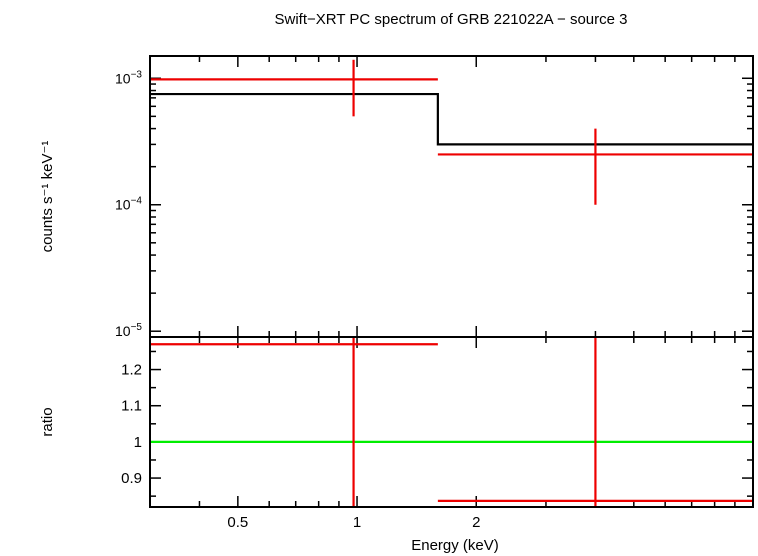 The image size is (758, 556). Describe the element at coordinates (237, 522) in the screenshot. I see `x-tick-label: 0.5` at that location.